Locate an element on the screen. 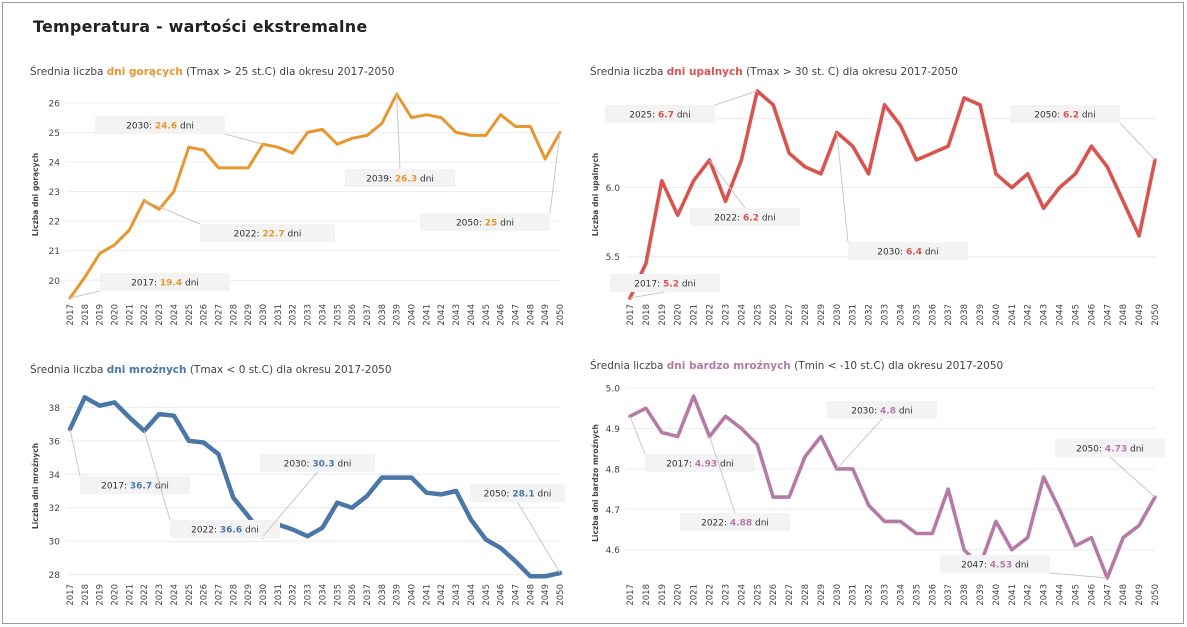 The image size is (1187, 627). x-tick-label: 2042 is located at coordinates (442, 315).